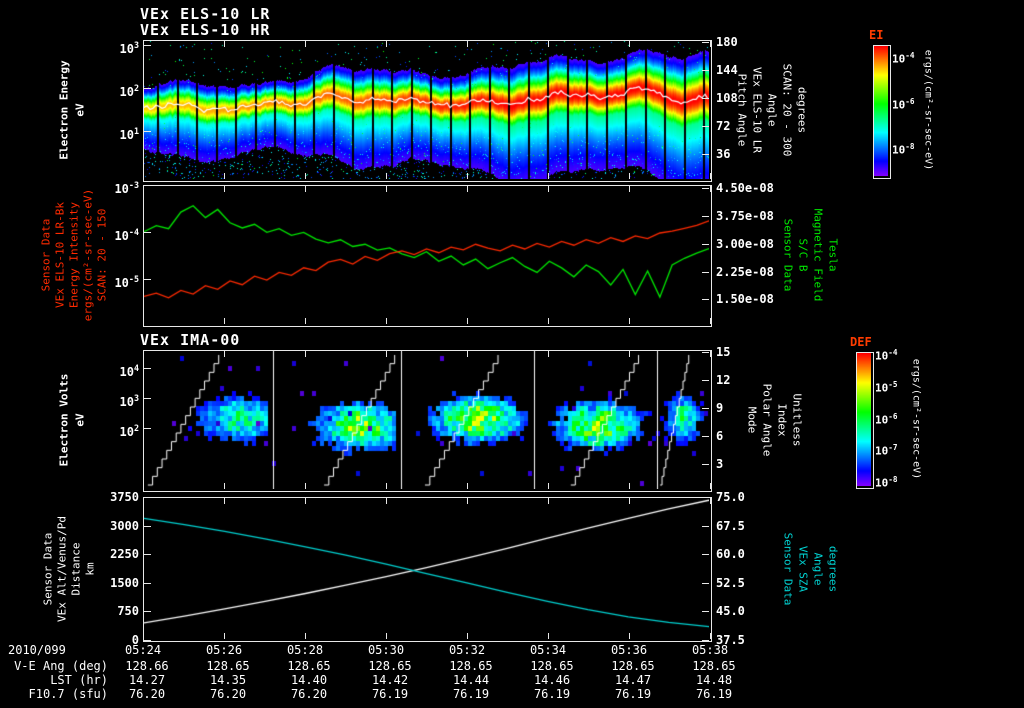  Describe the element at coordinates (552, 680) in the screenshot. I see `table-cell: 14.46` at that location.